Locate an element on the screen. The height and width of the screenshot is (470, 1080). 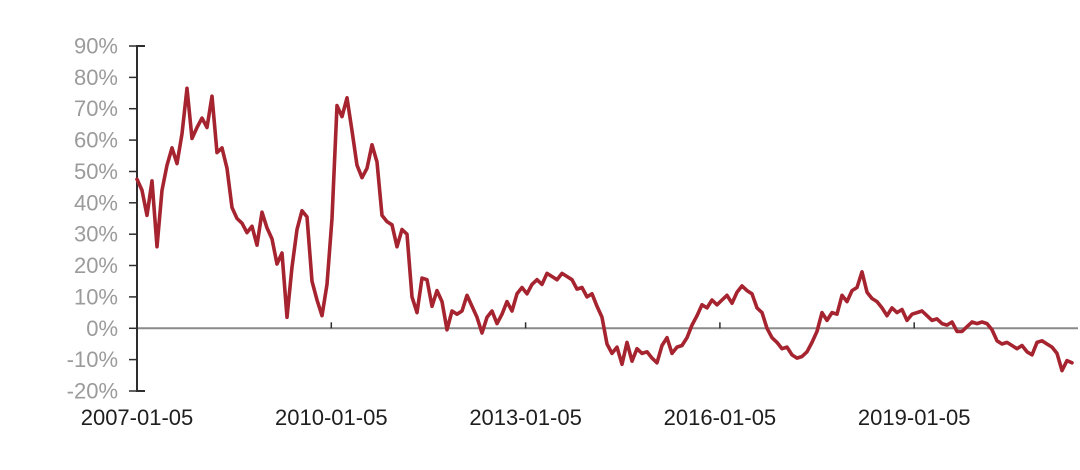
x-tick-label: 2016-01-05 is located at coordinates (720, 417).